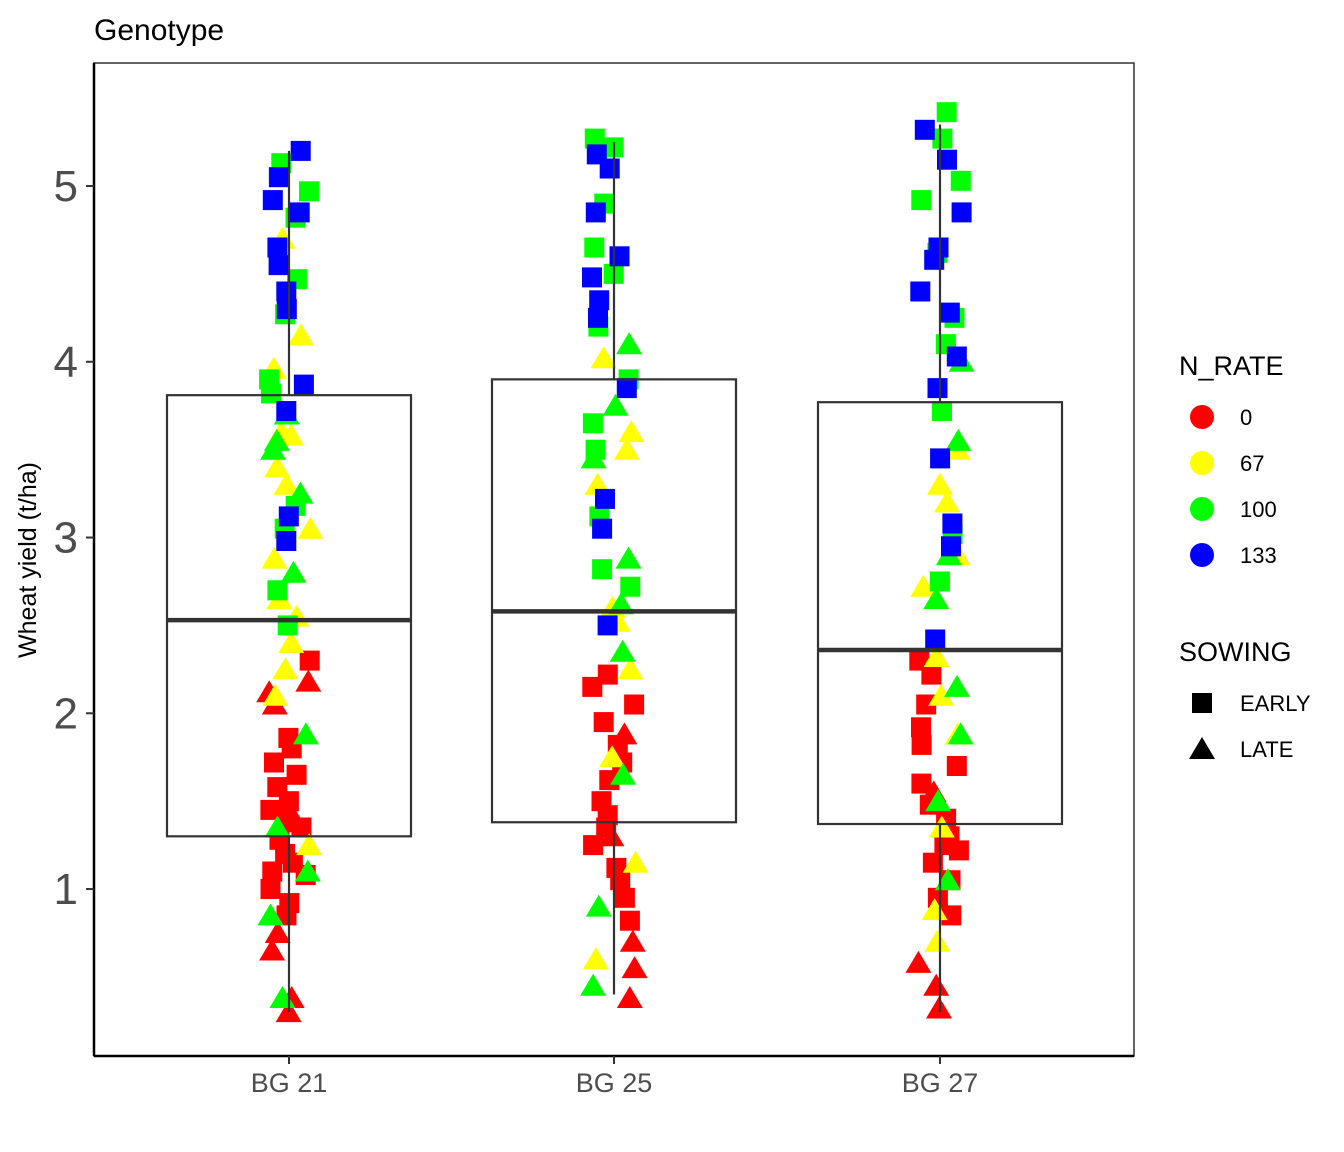 This screenshot has width=1344, height=1152. I want to click on legend-label-early: EARLY, so click(1275, 703).